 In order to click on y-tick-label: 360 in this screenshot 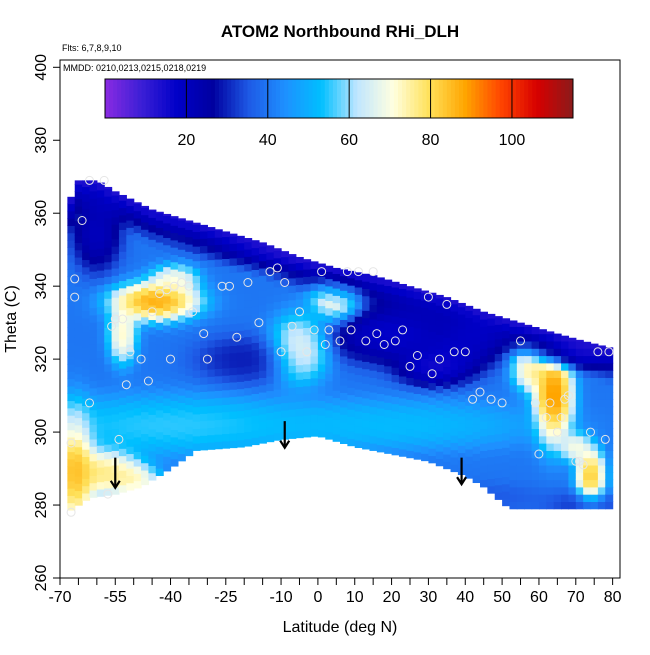, I will do `click(41, 213)`.